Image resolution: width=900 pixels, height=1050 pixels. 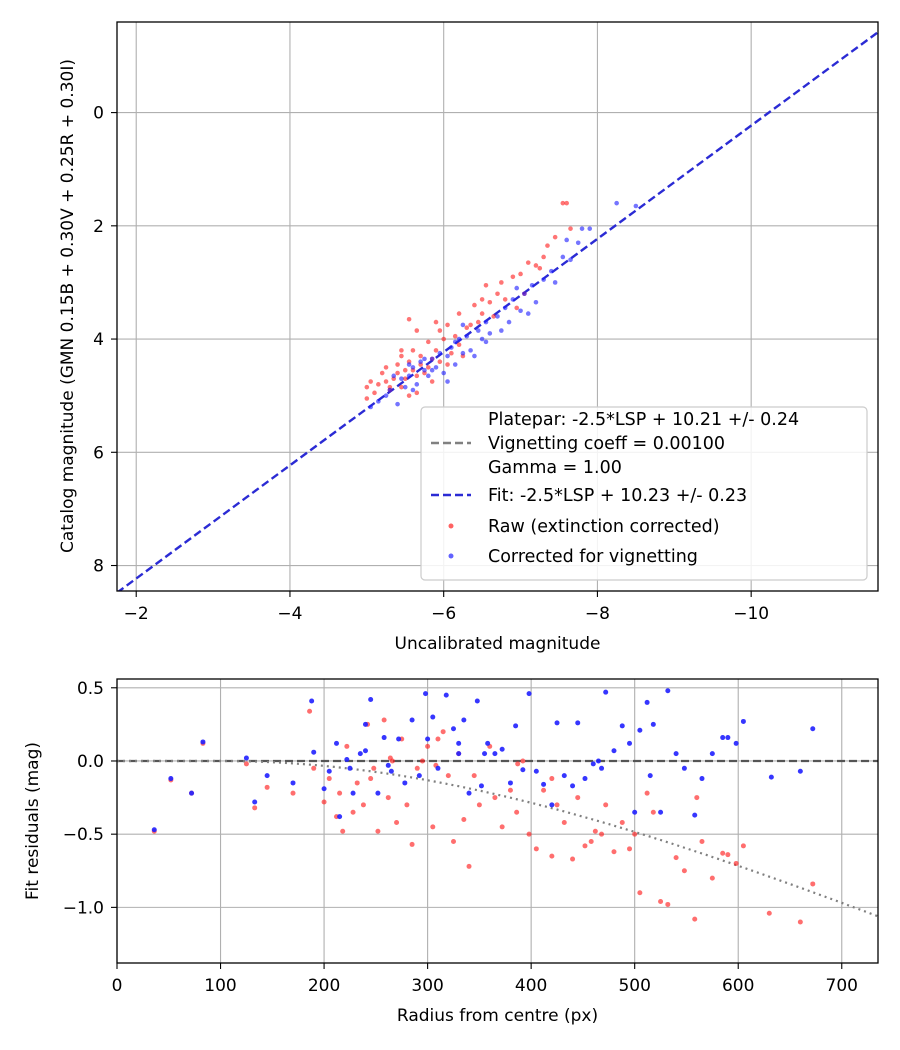 I want to click on residuals-x-tick-label: 100, so click(x=220, y=986).